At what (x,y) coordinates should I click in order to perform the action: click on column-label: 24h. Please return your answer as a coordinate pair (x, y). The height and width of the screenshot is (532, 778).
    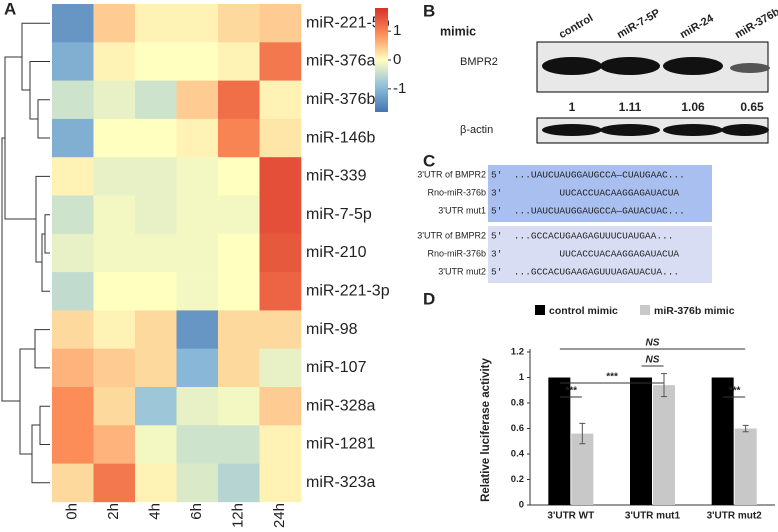
    Looking at the image, I should click on (279, 515).